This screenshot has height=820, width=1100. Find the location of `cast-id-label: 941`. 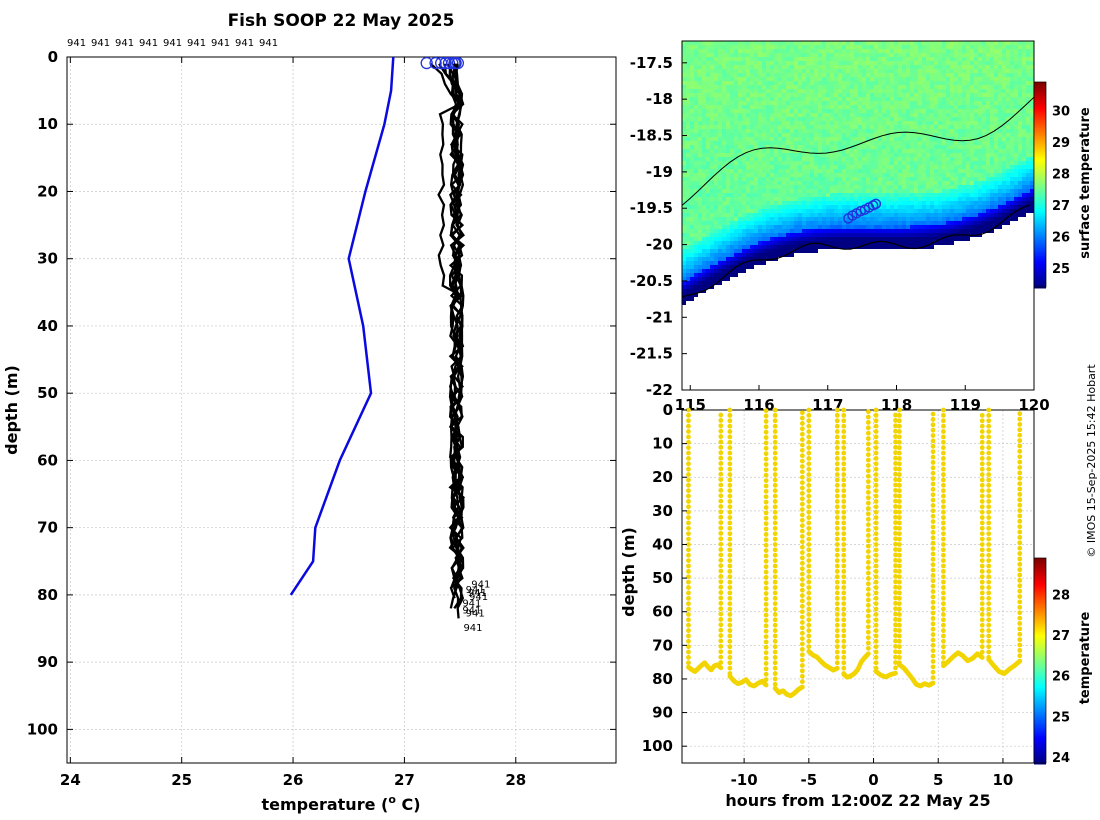

cast-id-label: 941 is located at coordinates (124, 43).